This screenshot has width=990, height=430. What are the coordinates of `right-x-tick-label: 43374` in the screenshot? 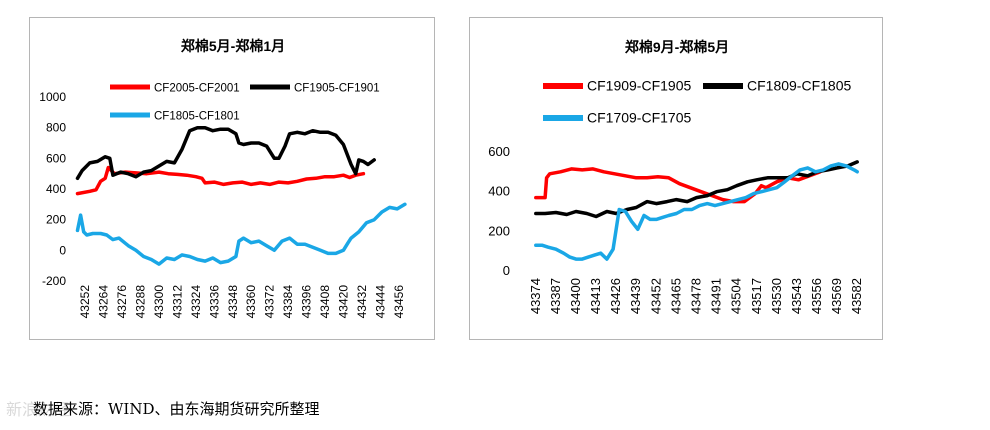 It's located at (535, 296).